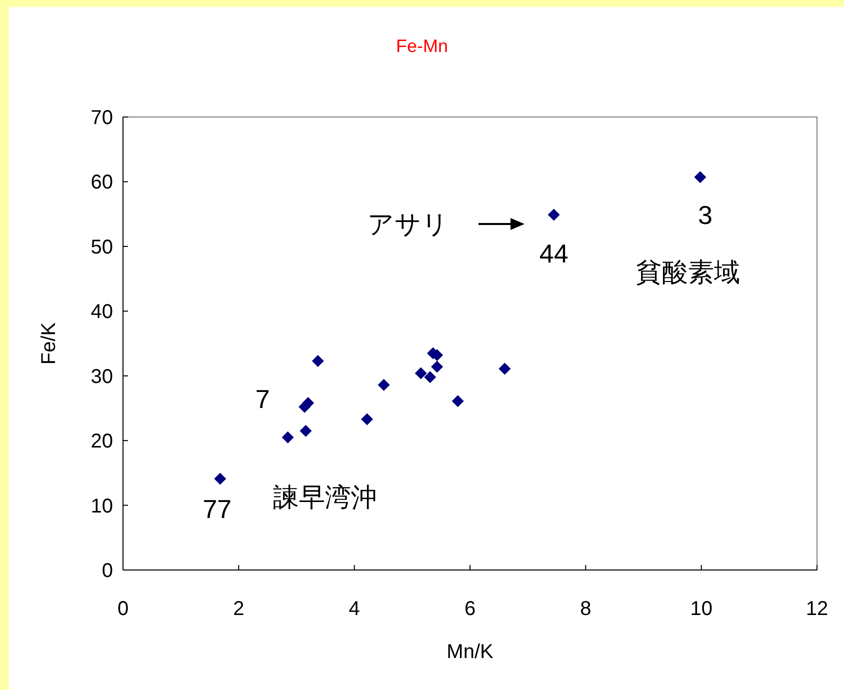 Image resolution: width=844 pixels, height=690 pixels. I want to click on y-axis-title: Fe/K, so click(49, 343).